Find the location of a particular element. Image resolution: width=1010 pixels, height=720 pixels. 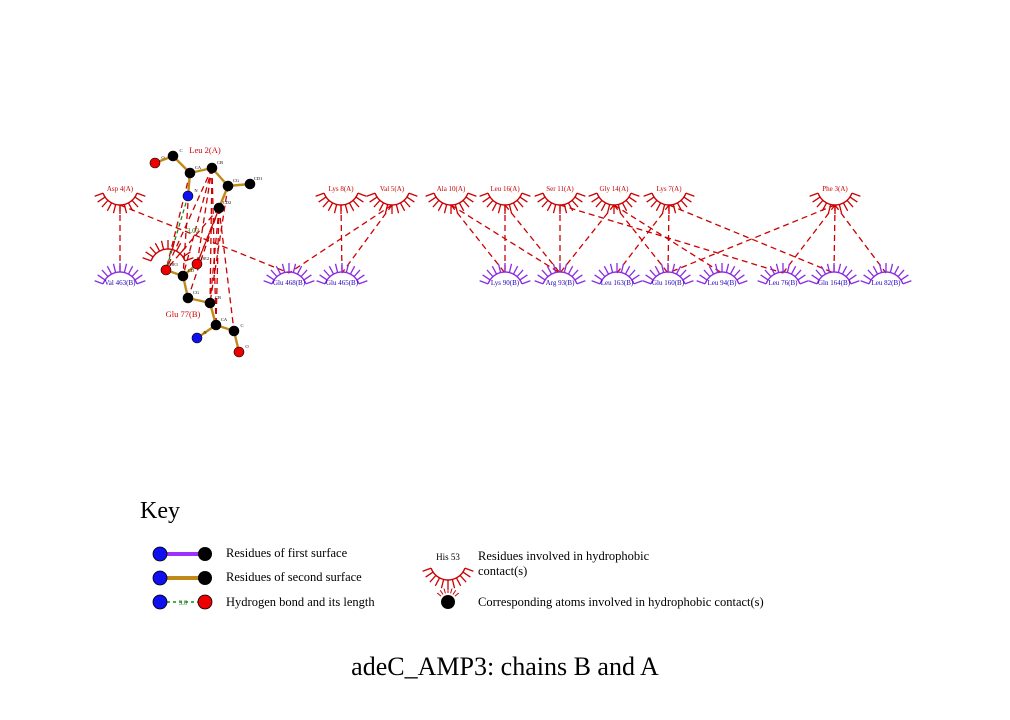

residue-label: Leu 16(A) is located at coordinates (505, 189).